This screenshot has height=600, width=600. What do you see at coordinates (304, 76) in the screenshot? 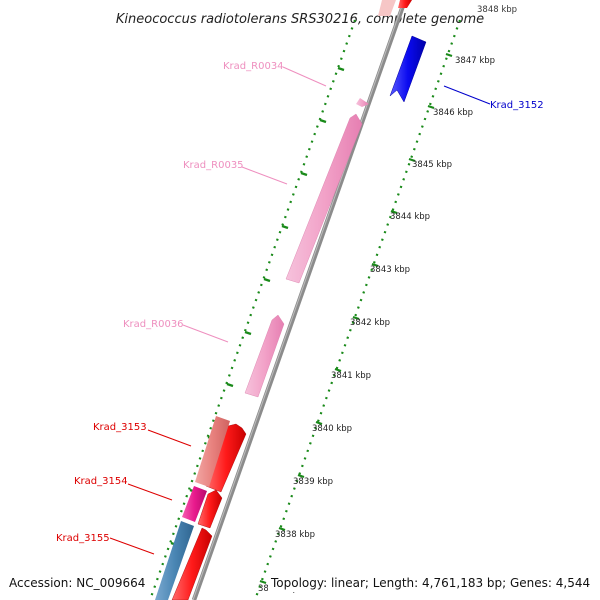
I see `leader-krad-r0034` at bounding box center [304, 76].